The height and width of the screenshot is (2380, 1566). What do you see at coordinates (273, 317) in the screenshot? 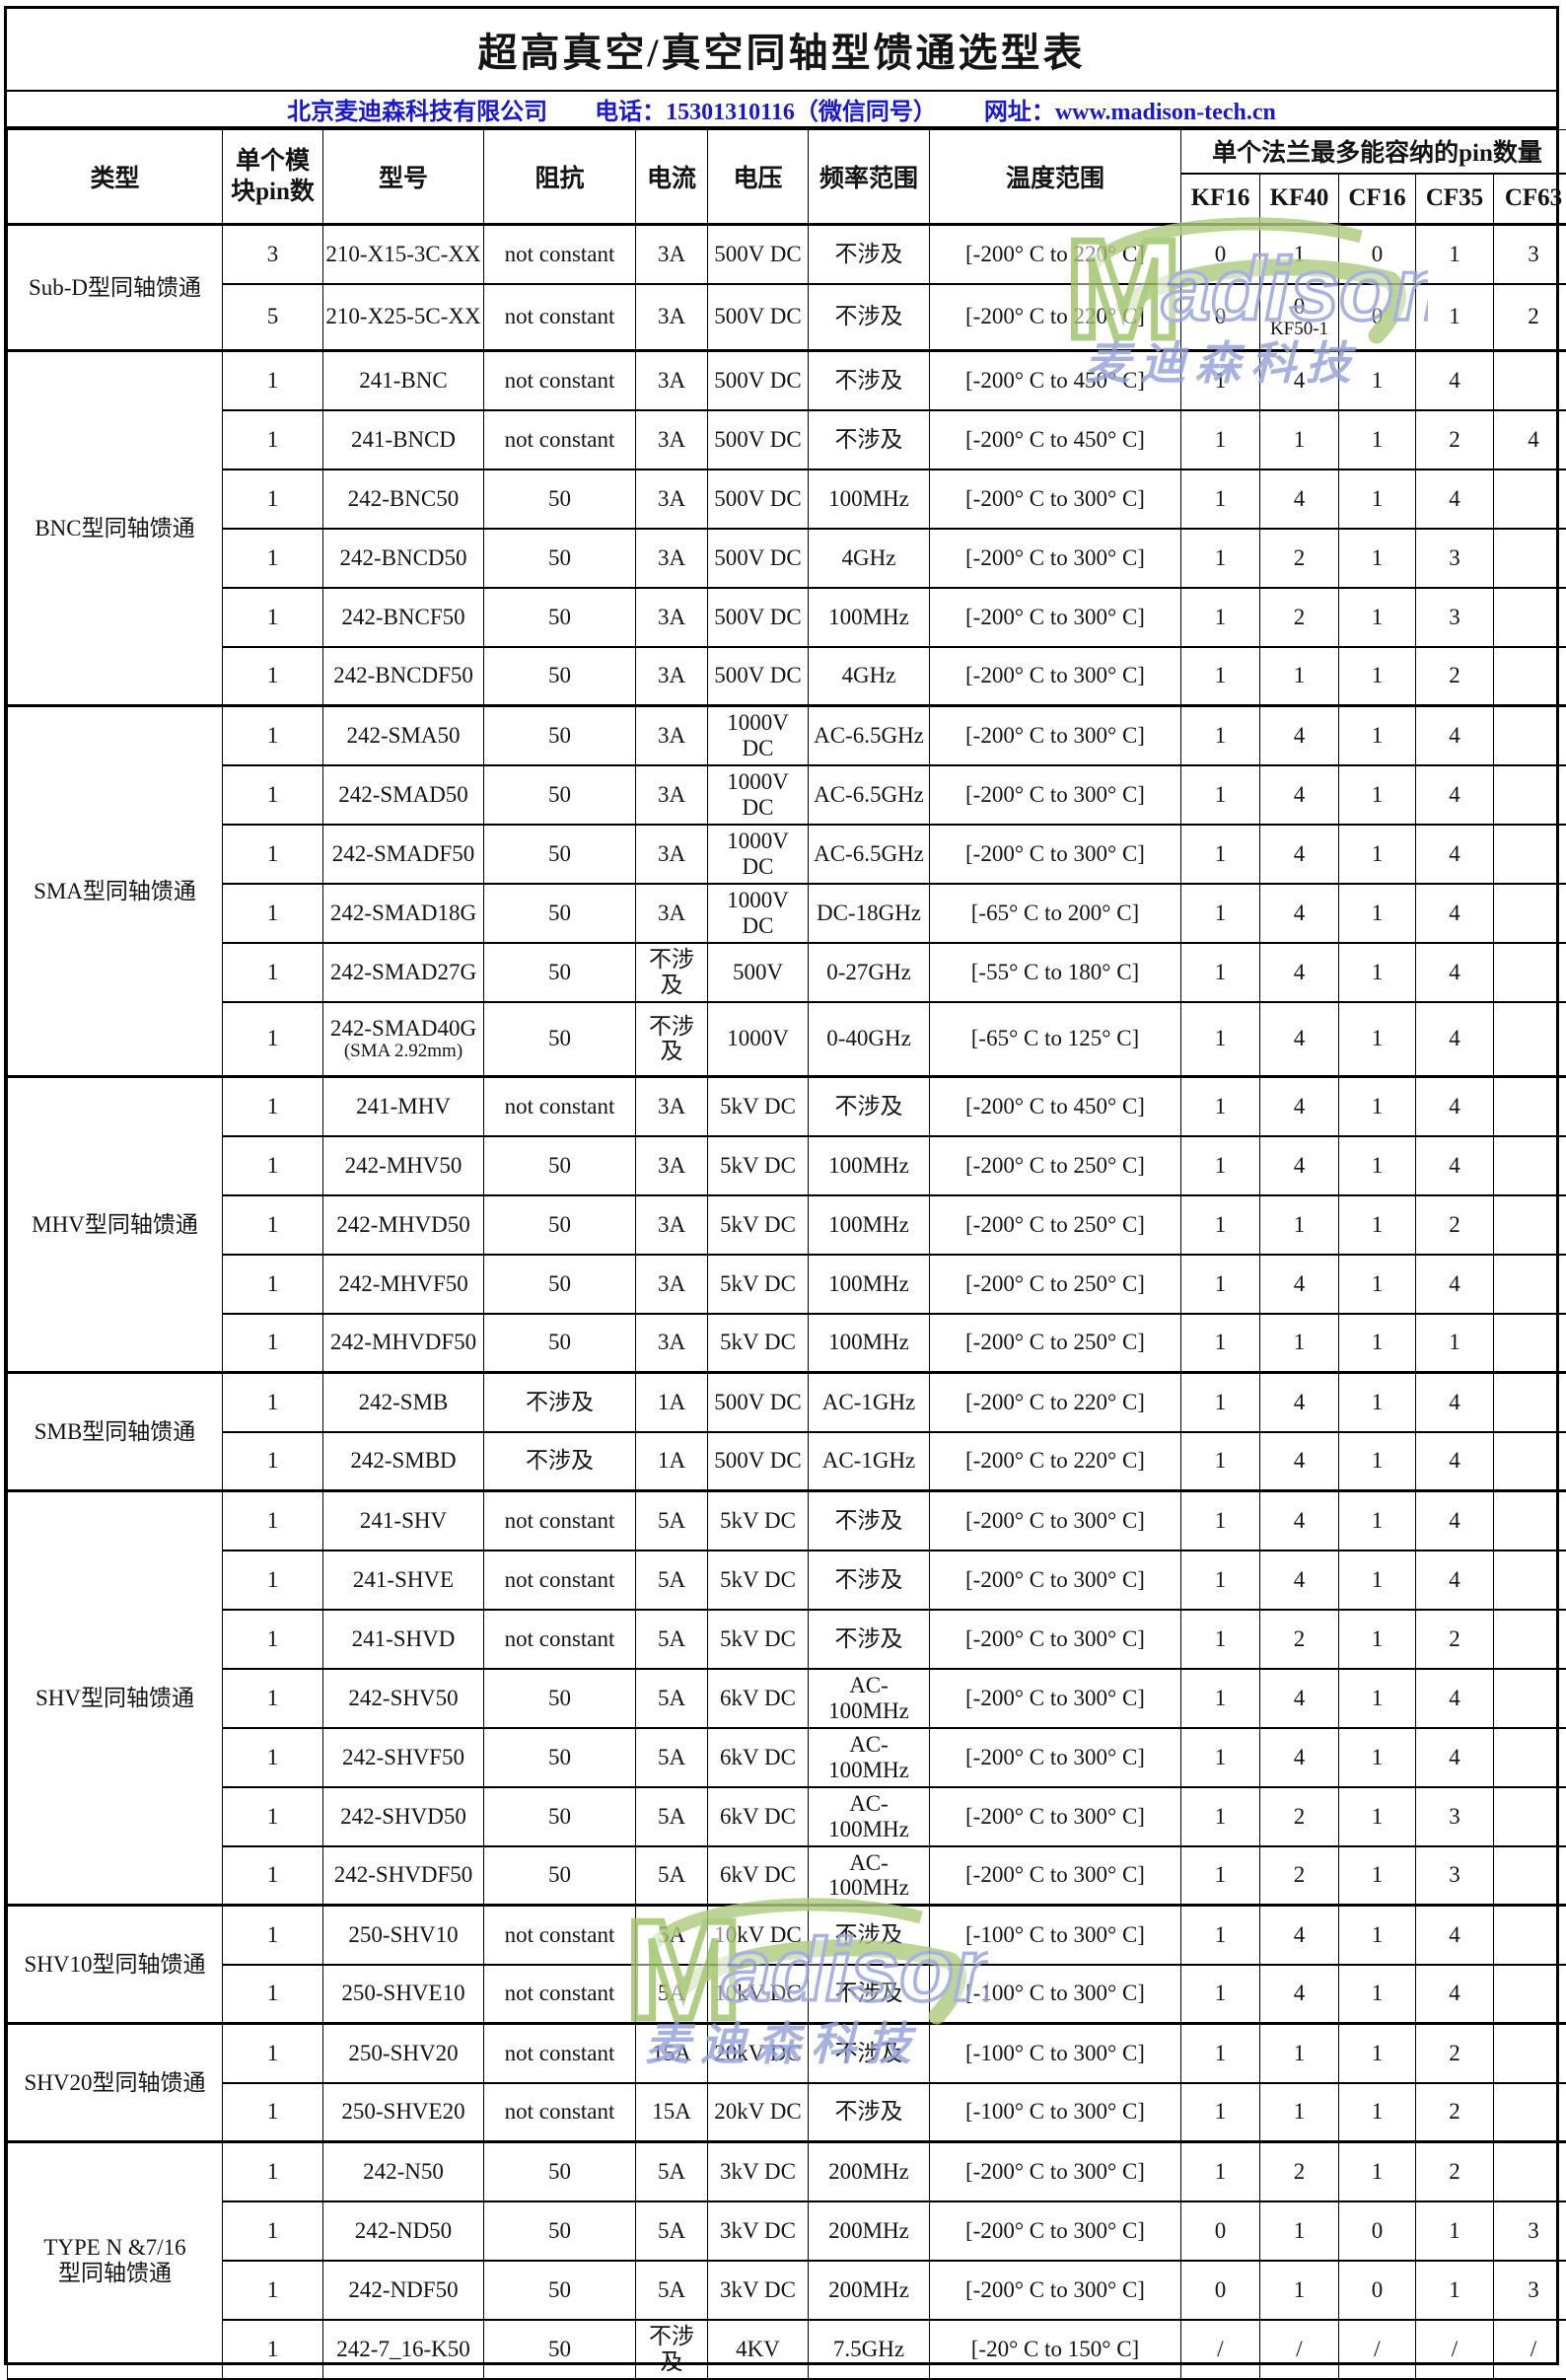
I see `cell-pins: 5` at bounding box center [273, 317].